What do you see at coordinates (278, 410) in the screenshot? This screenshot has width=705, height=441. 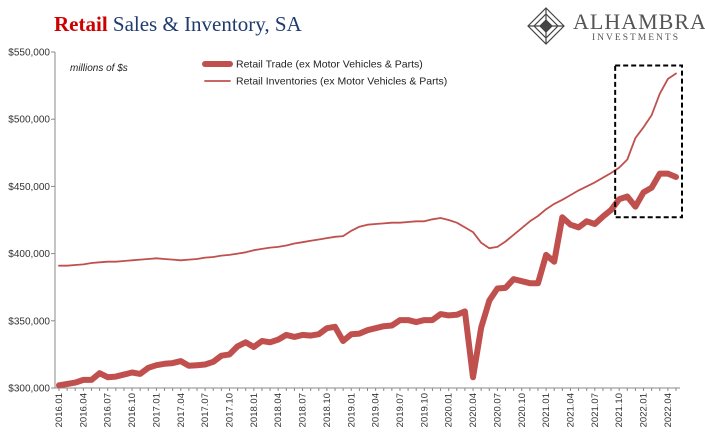 I see `x-tick-label: 2018.04` at bounding box center [278, 410].